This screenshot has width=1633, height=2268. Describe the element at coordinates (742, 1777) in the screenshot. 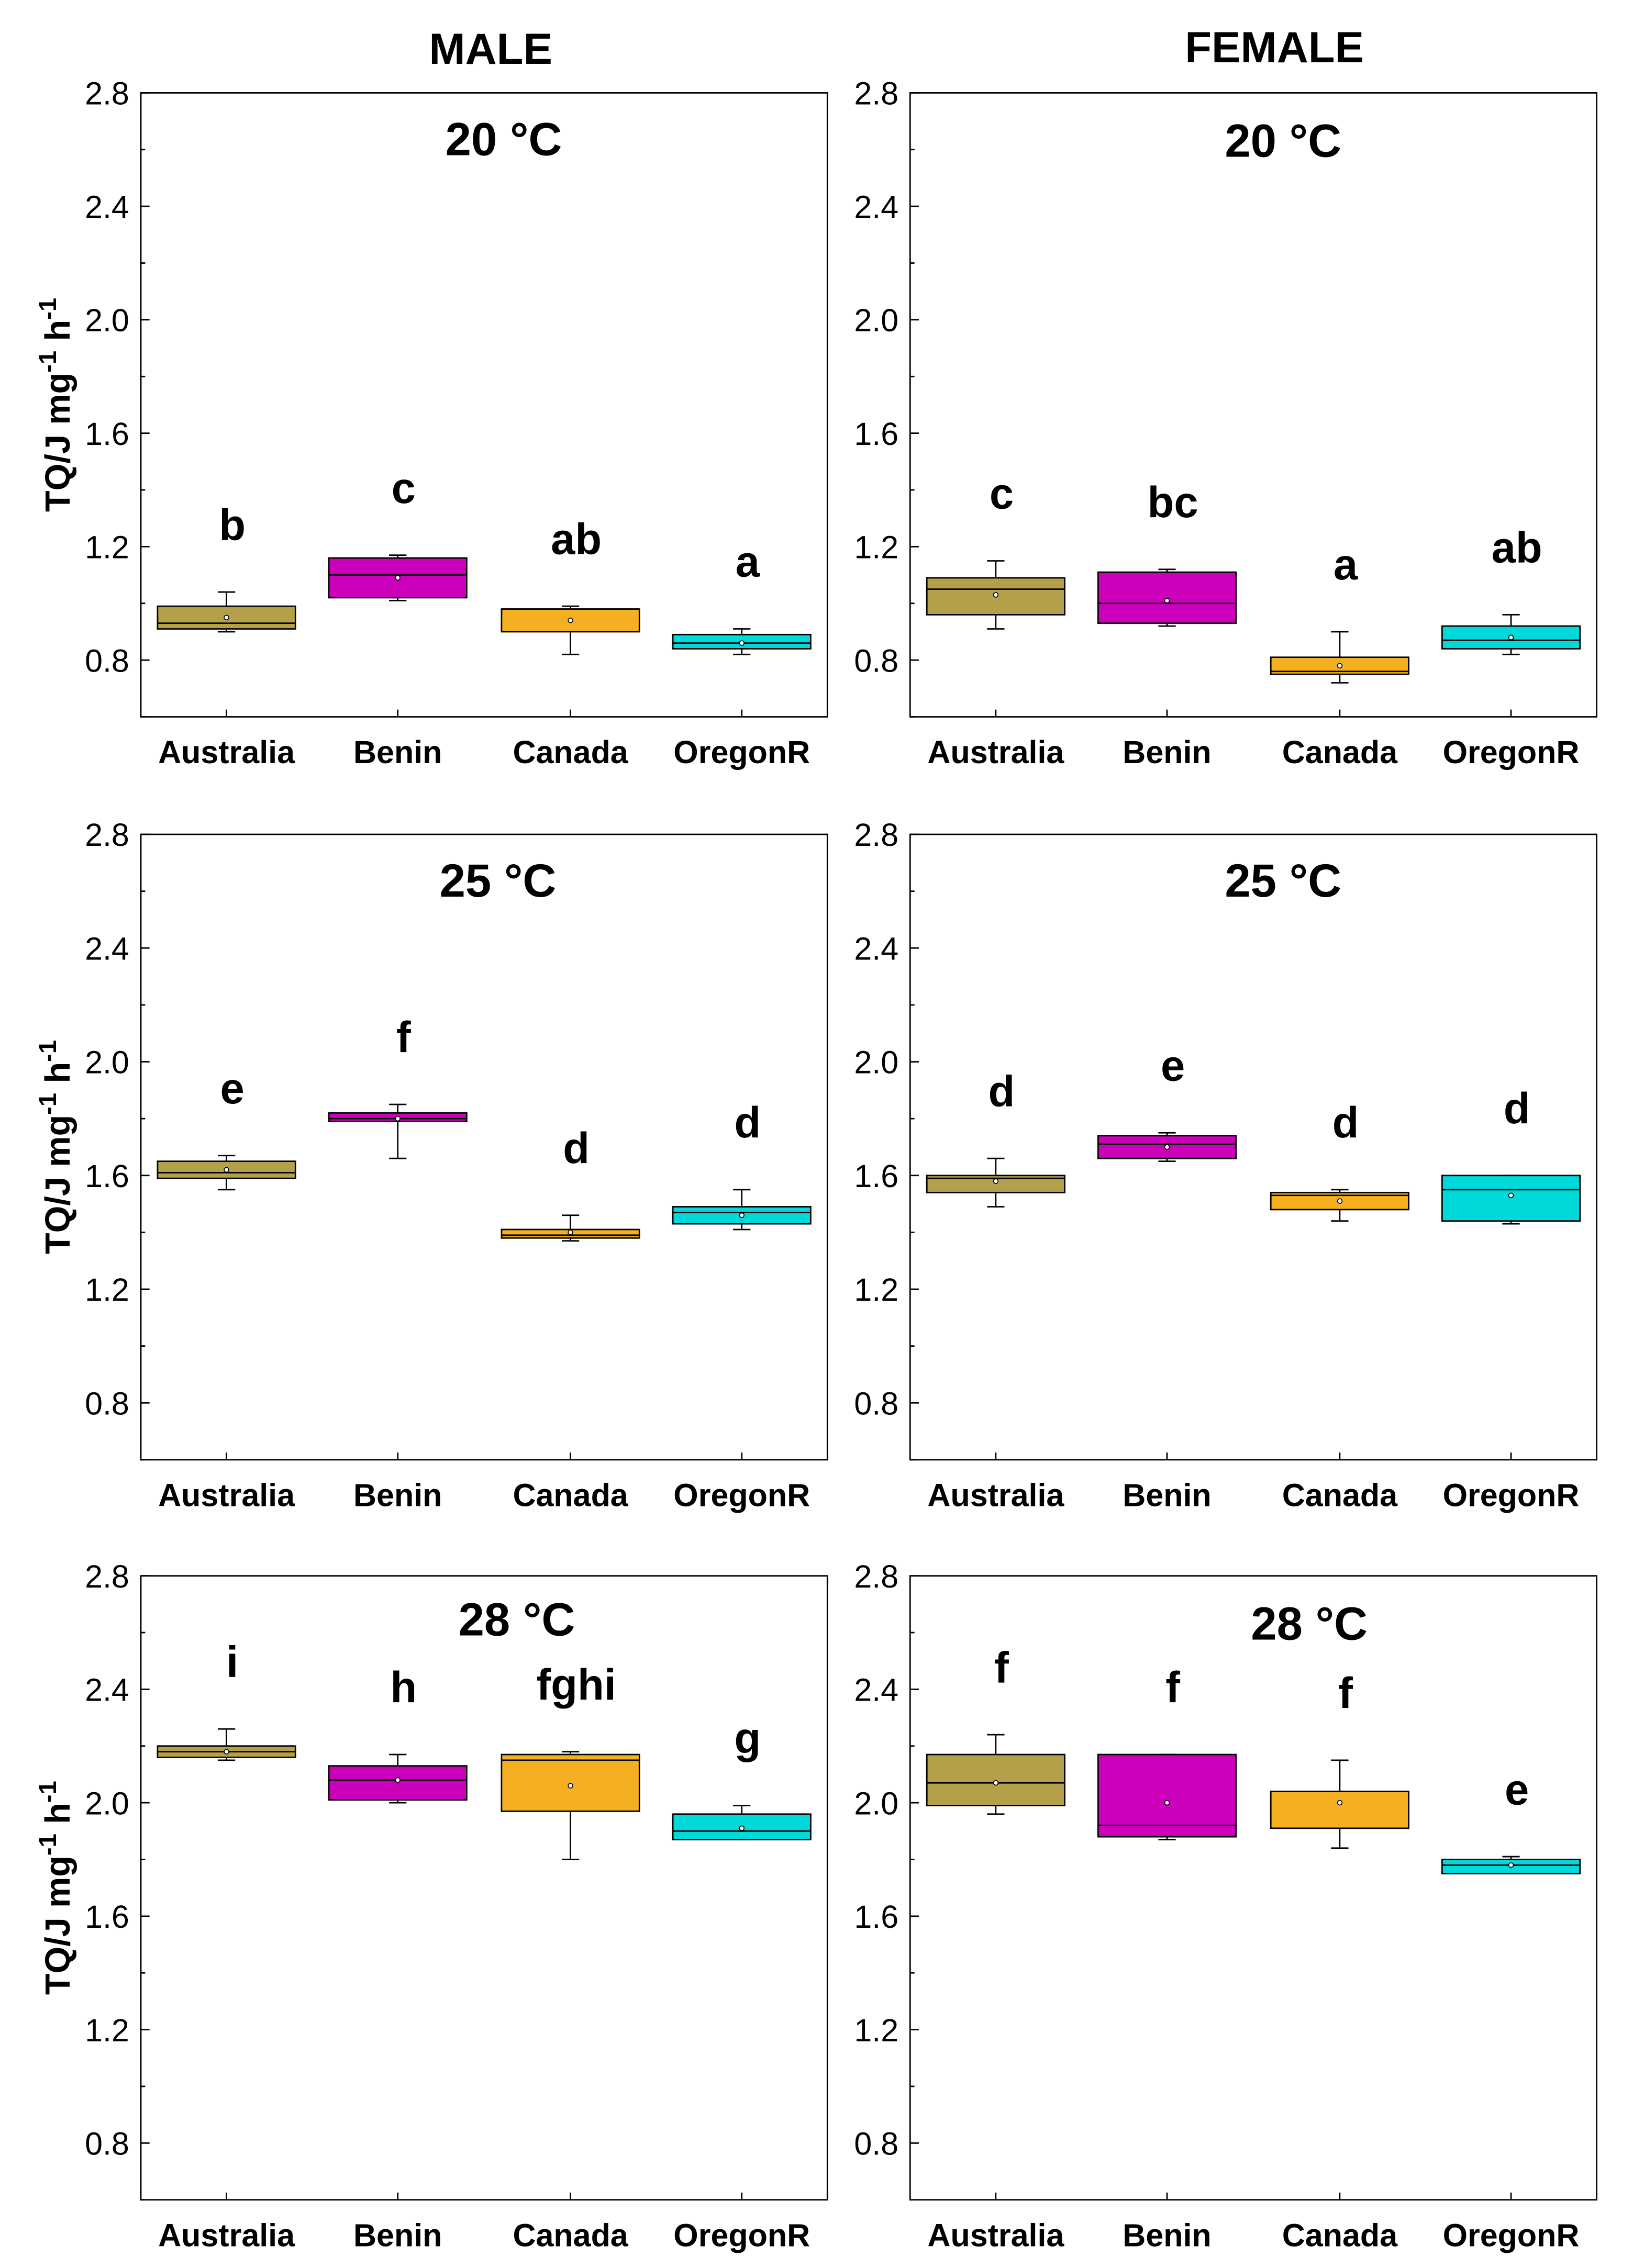

I see `box-oregonr: g` at that location.